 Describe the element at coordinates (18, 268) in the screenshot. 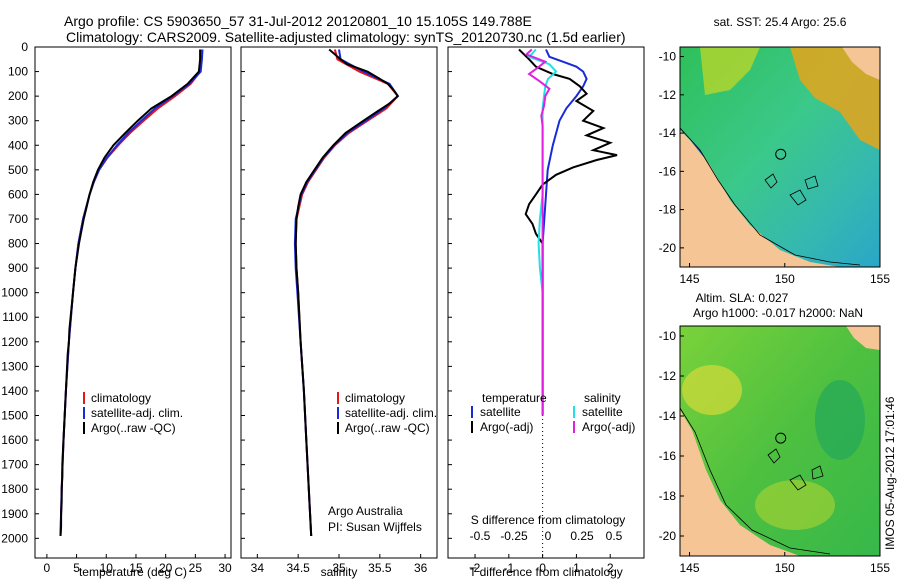

I see `y-tick-label: 900` at that location.